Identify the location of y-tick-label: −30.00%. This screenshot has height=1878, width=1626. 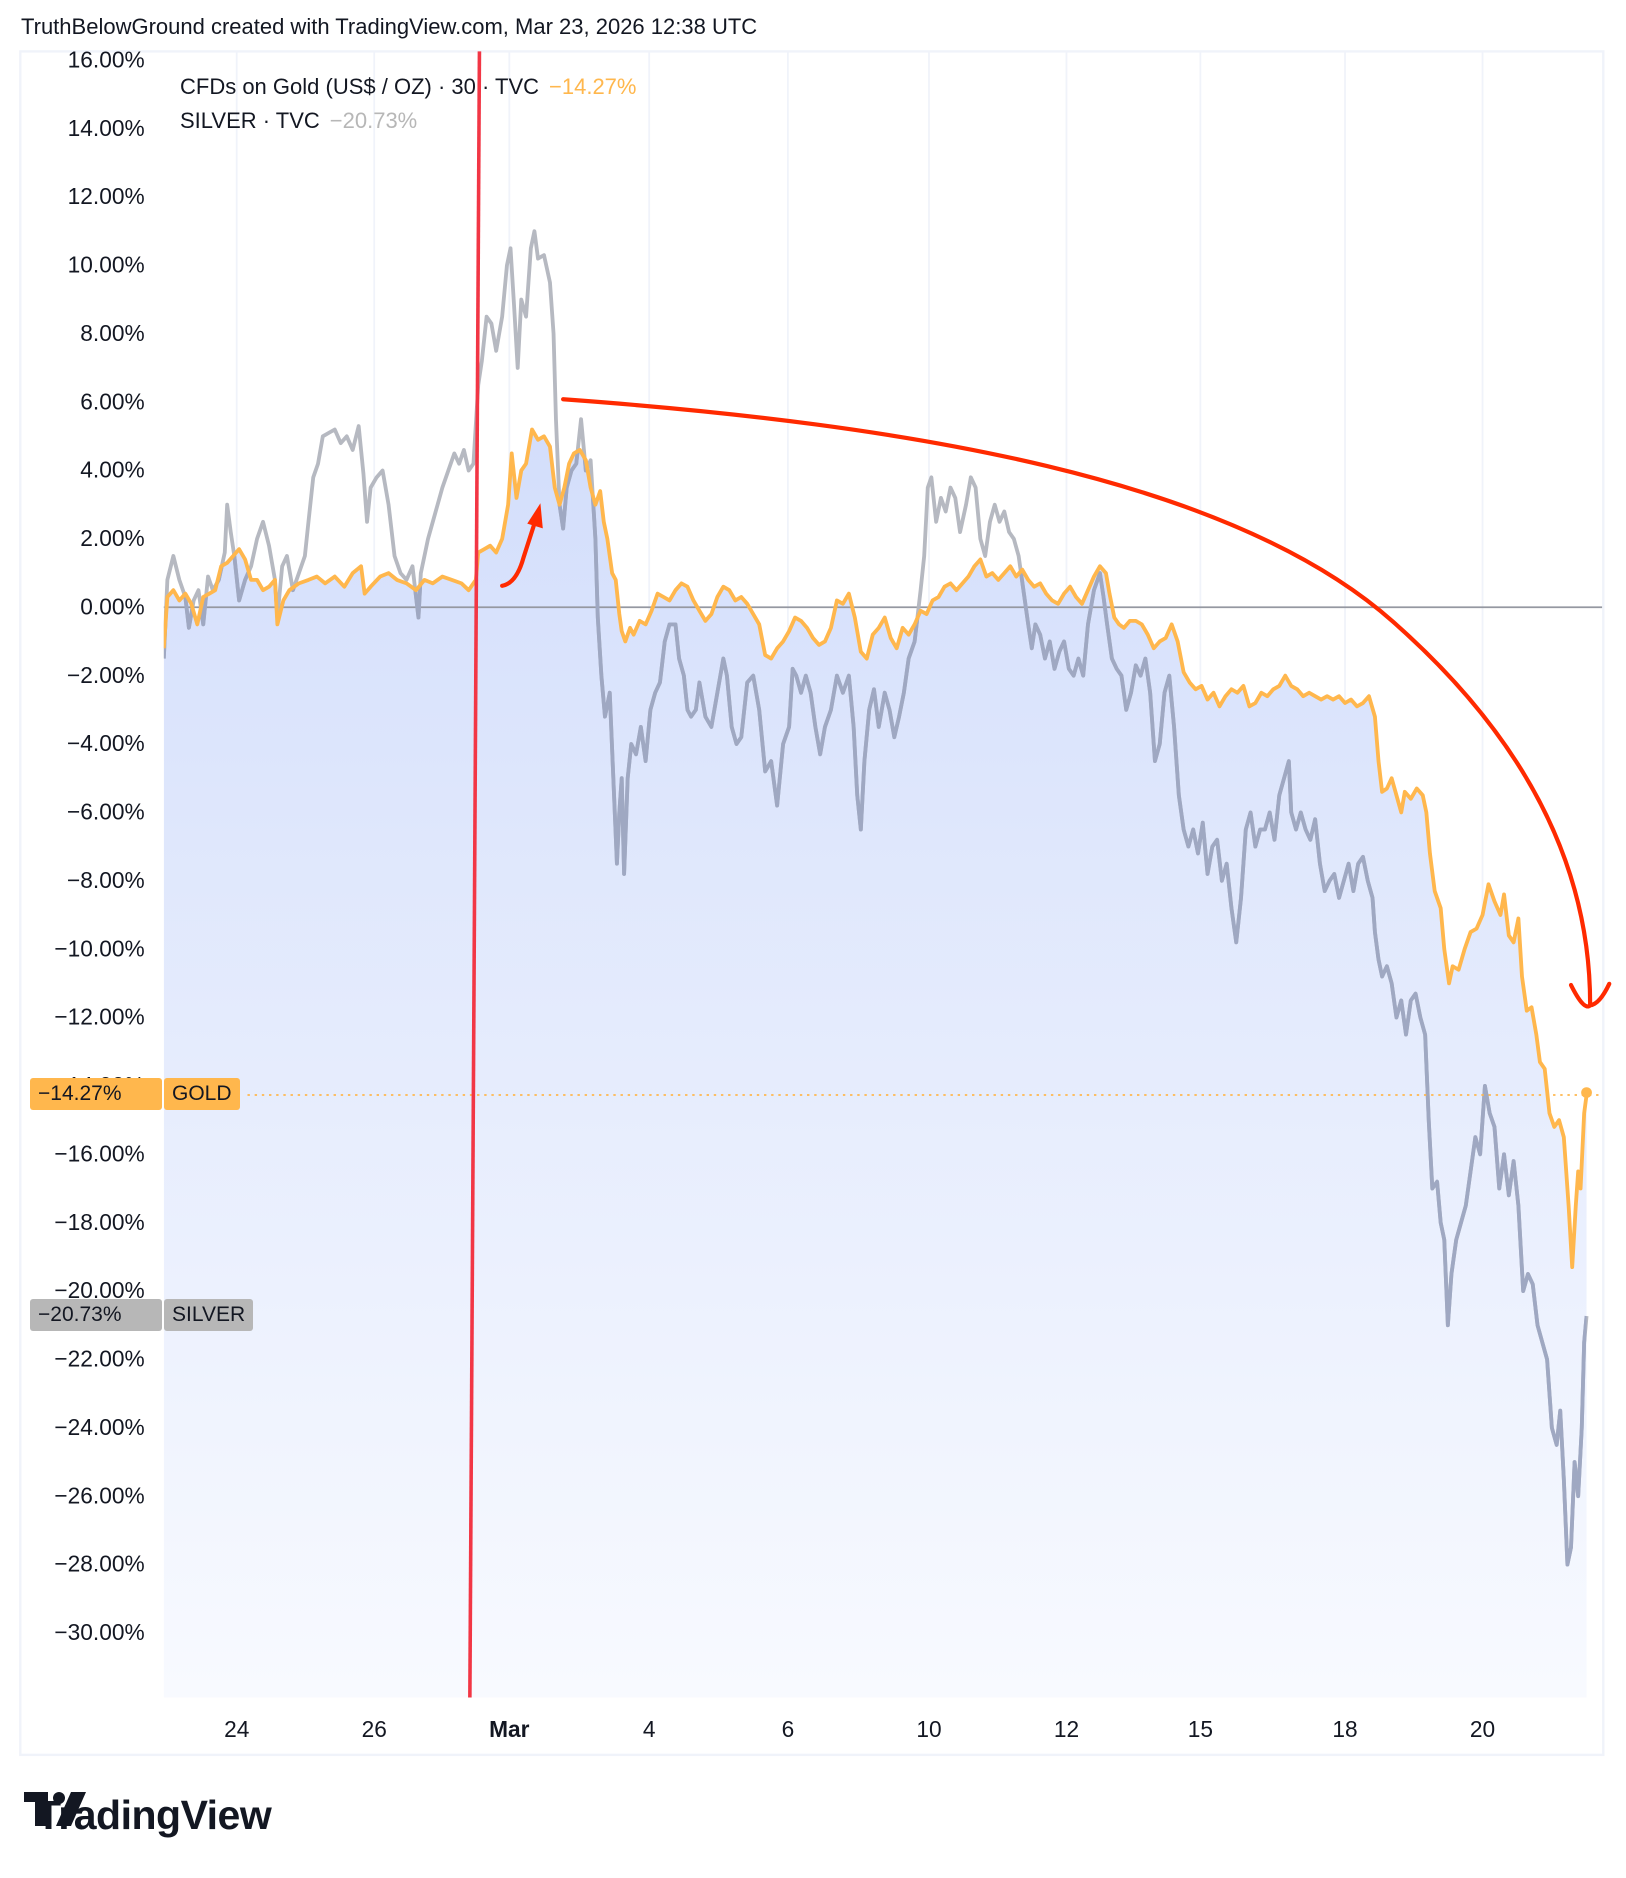
(99, 1632).